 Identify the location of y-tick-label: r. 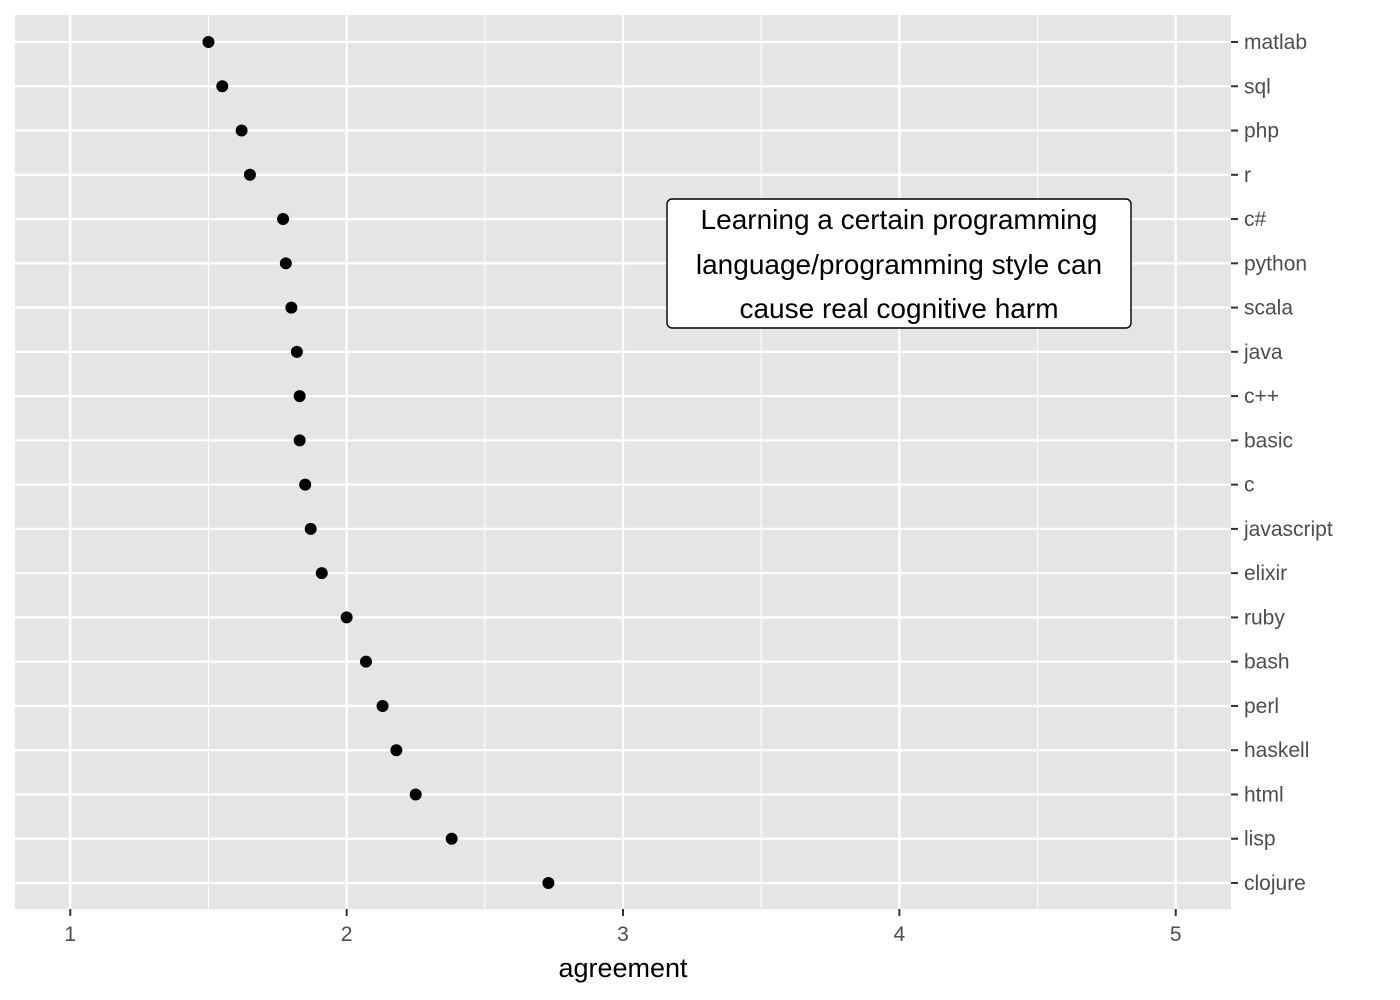
(1247, 175).